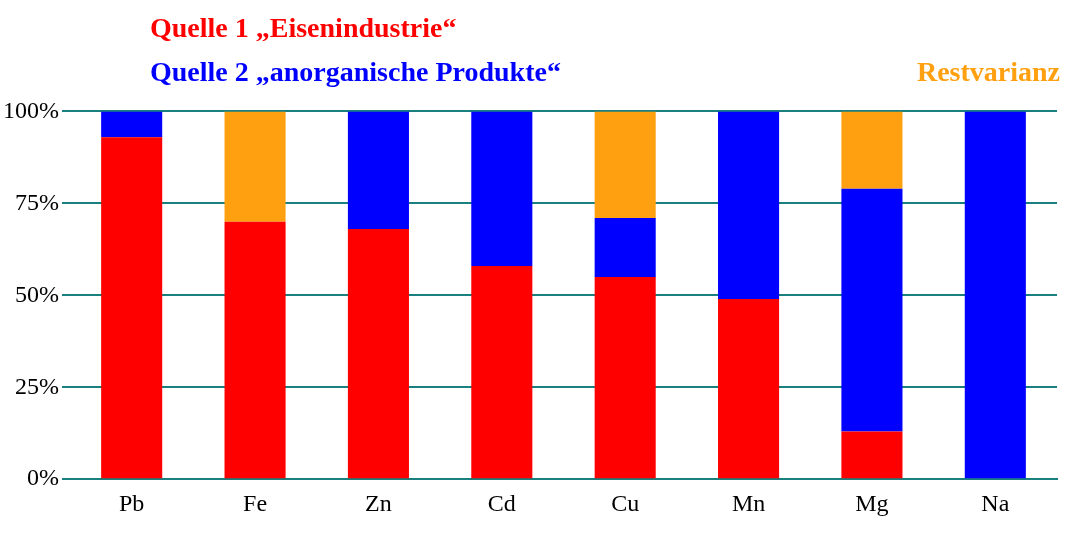 This screenshot has width=1067, height=534. What do you see at coordinates (748, 502) in the screenshot?
I see `x-tick-label: Mn` at bounding box center [748, 502].